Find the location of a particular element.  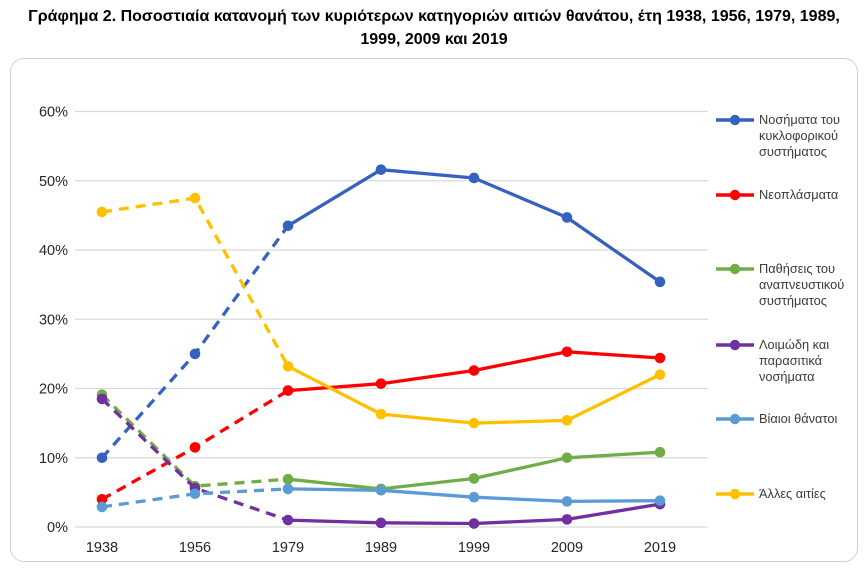

y-tick-label: 10% is located at coordinates (53, 459).